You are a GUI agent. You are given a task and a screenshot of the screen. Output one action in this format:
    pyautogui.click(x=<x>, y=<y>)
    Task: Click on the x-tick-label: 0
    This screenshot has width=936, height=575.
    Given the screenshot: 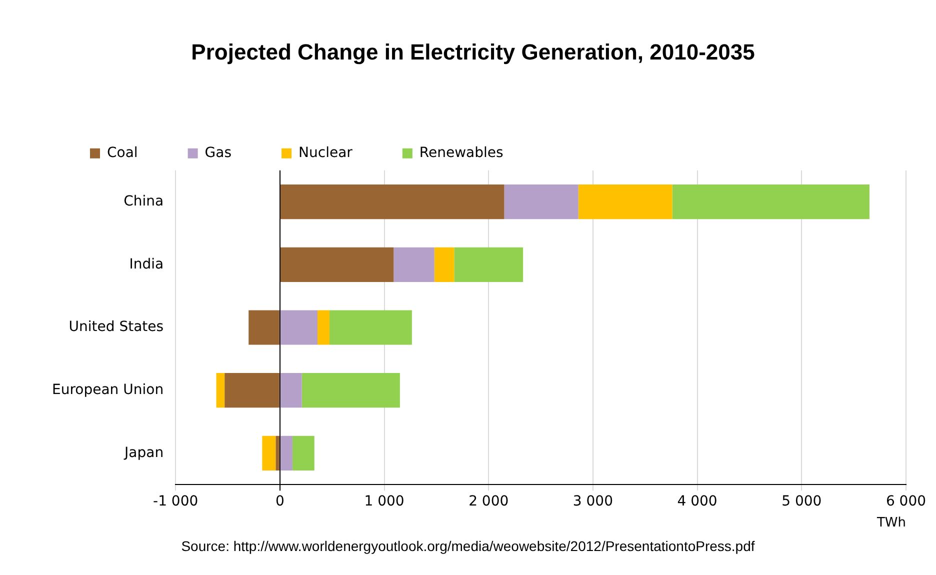 What is the action you would take?
    pyautogui.click(x=279, y=502)
    